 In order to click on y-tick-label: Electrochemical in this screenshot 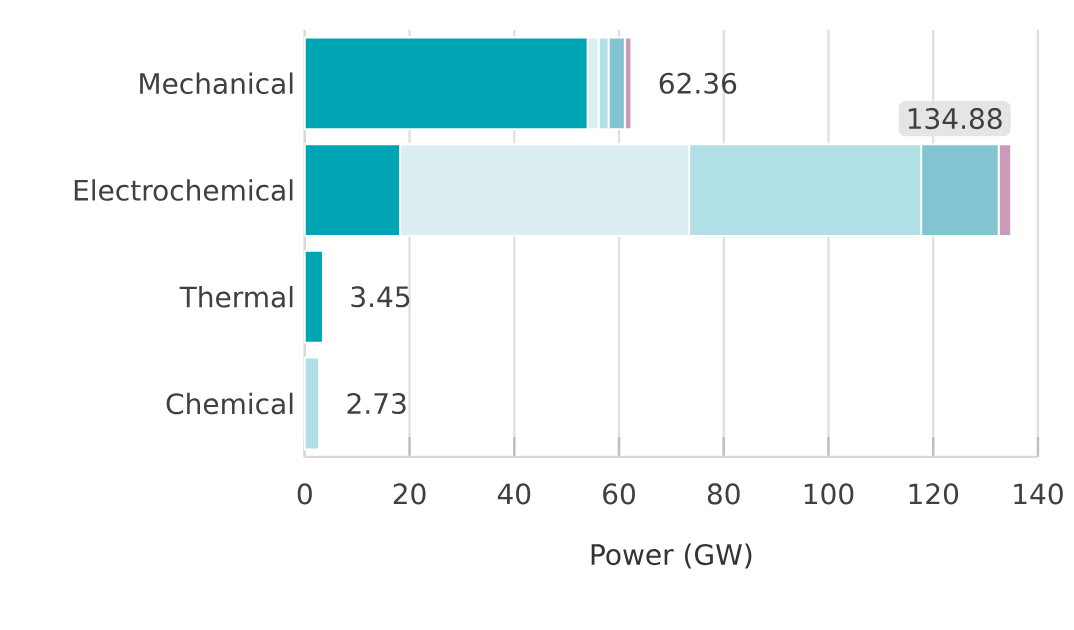, I will do `click(183, 190)`.